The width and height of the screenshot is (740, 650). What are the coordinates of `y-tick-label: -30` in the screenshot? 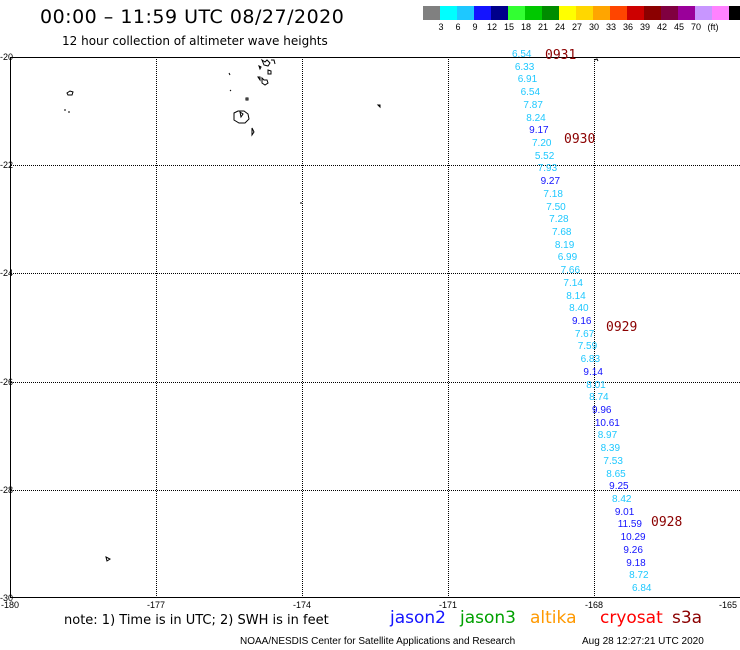 It's located at (7, 598).